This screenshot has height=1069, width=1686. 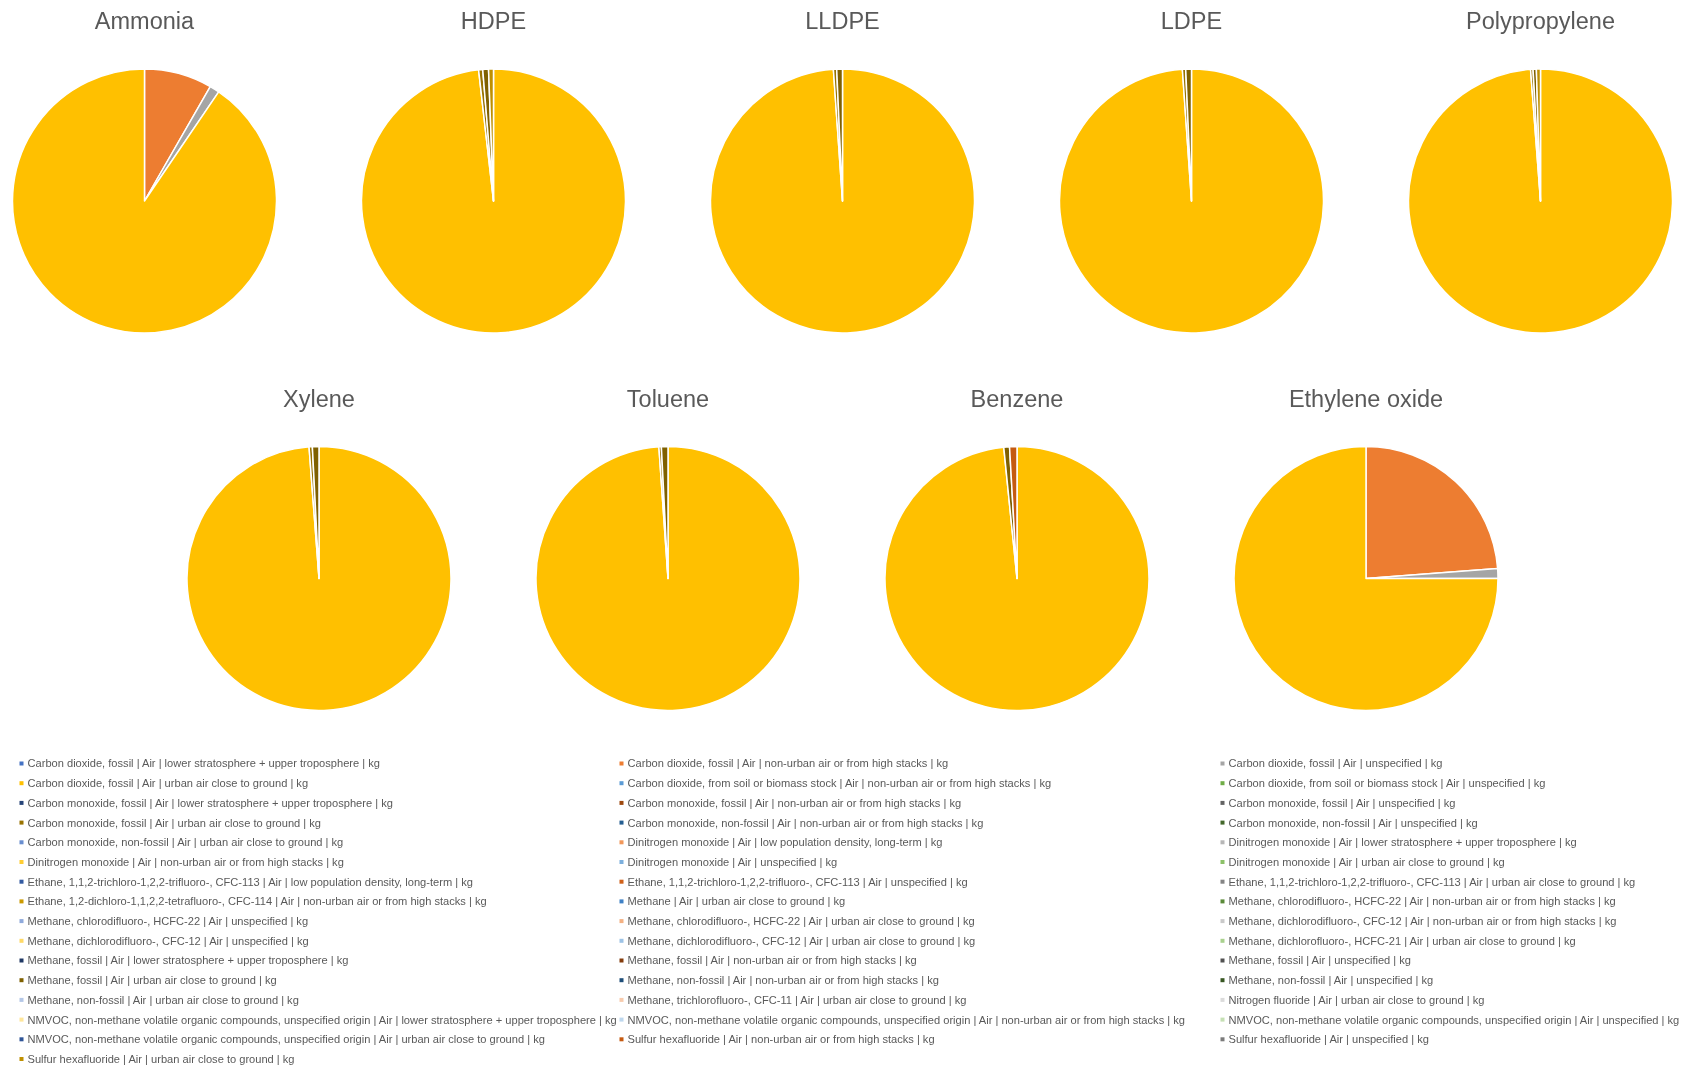 I want to click on legend-label: Methane, fossil | Air | urban air close to ground | kg, so click(x=152, y=980).